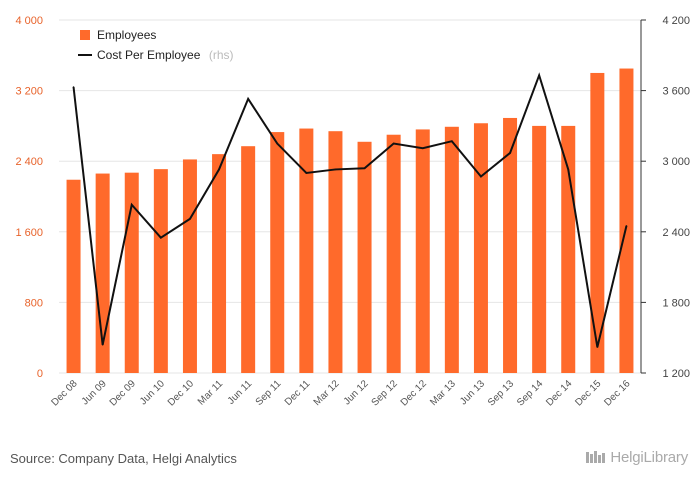 The image size is (700, 483). What do you see at coordinates (34, 303) in the screenshot?
I see `left-tick-label: 800` at bounding box center [34, 303].